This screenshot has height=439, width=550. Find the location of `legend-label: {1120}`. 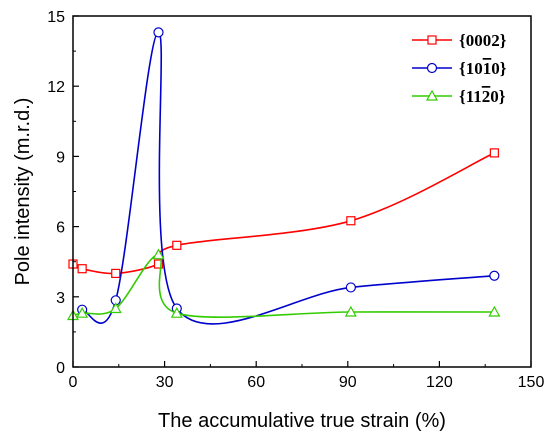

legend-label: {1120} is located at coordinates (482, 96).